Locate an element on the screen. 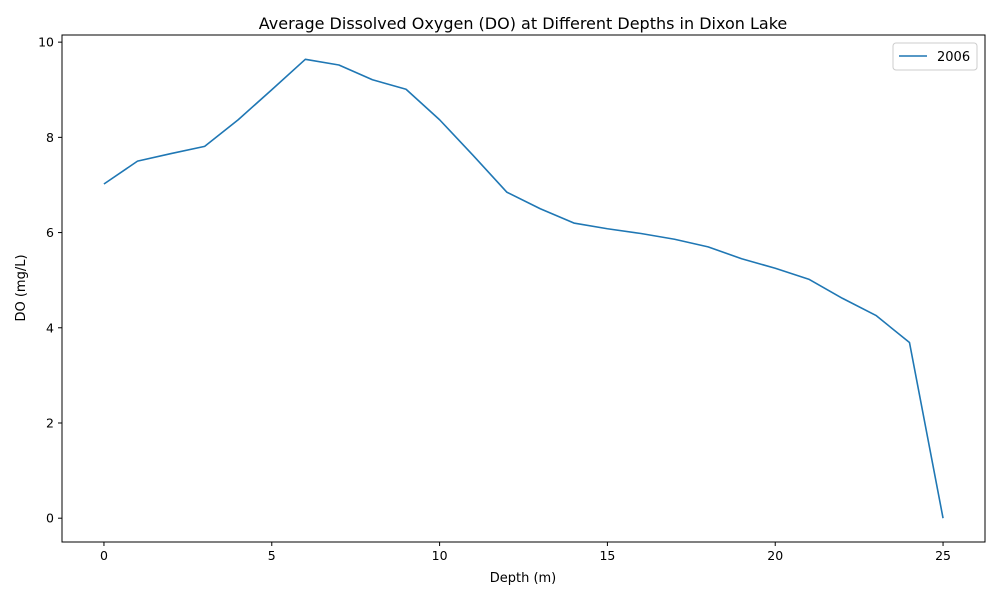 The width and height of the screenshot is (1000, 604). y-tick-label: 2 is located at coordinates (50, 422).